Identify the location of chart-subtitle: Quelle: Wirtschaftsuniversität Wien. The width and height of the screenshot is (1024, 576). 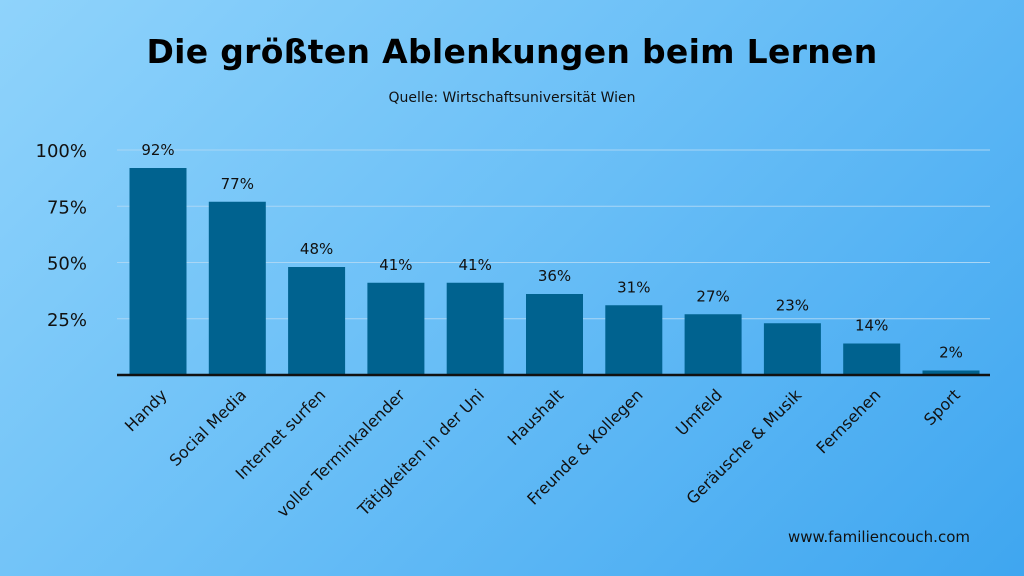
(512, 98).